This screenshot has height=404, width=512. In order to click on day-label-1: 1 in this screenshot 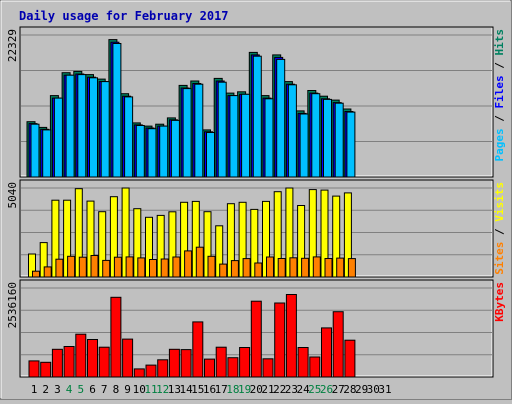, I will do `click(34, 389)`.